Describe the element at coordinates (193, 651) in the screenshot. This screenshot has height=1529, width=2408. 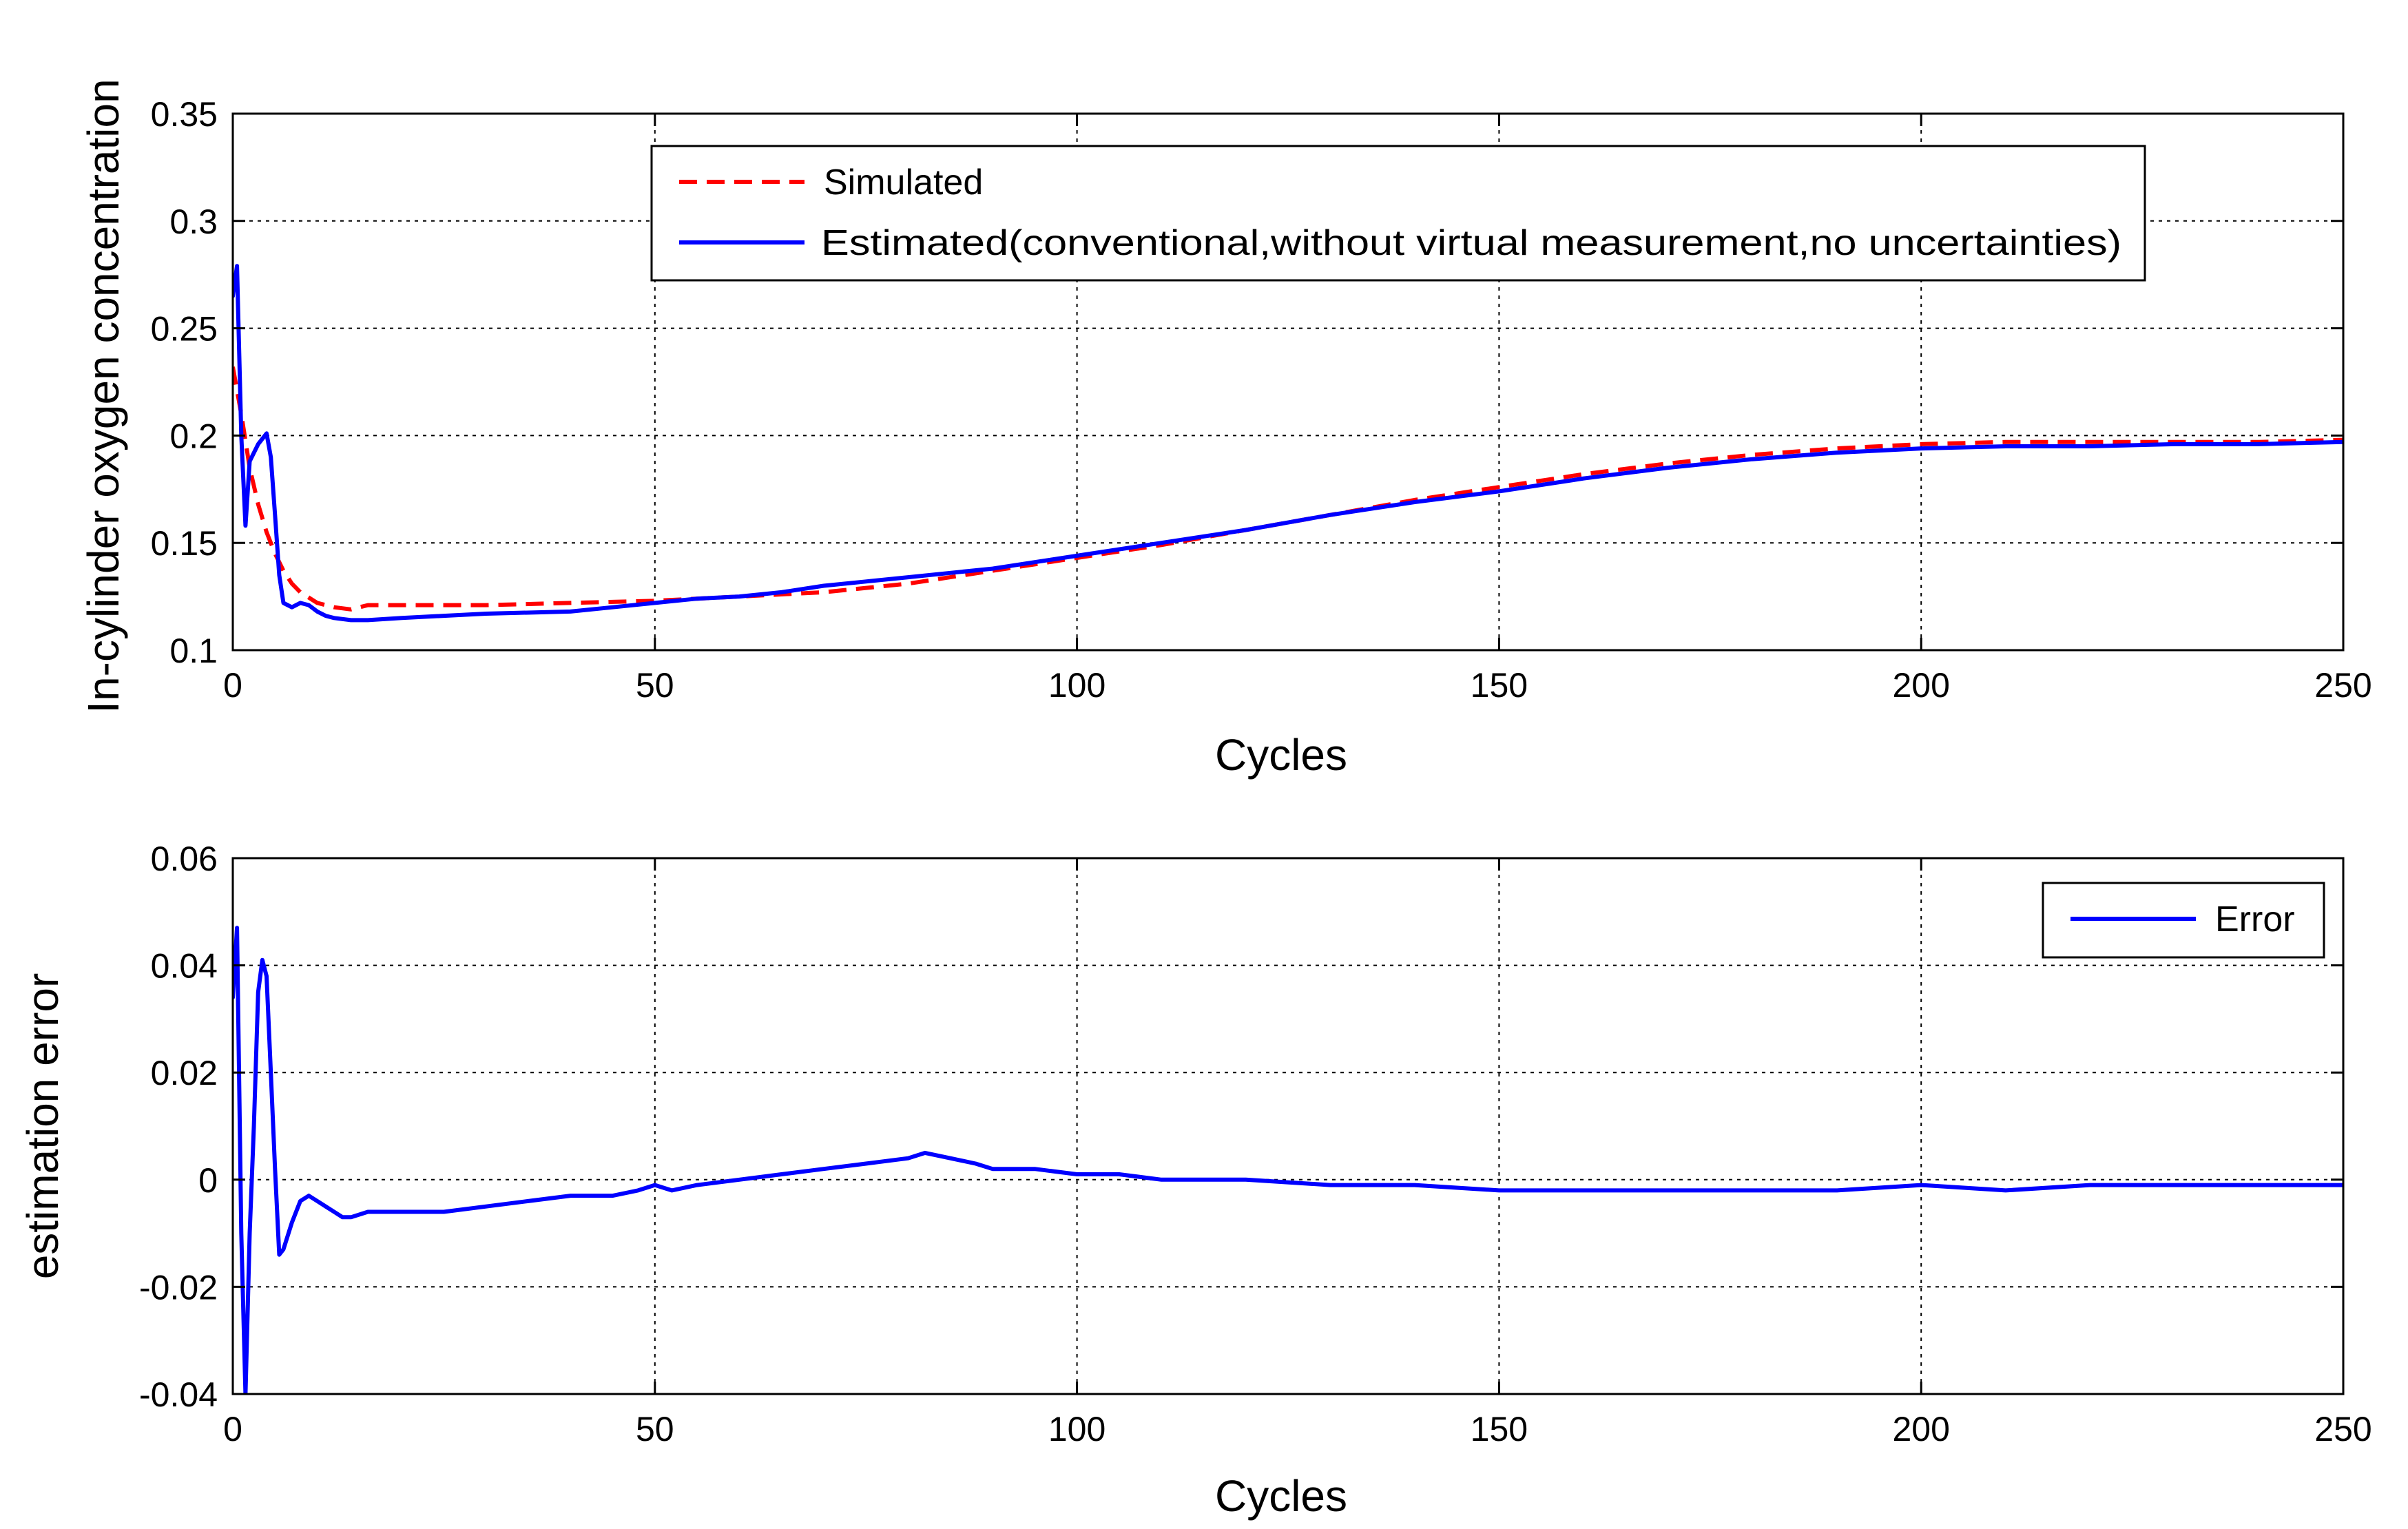
I see `y-tick-label: 0.1` at that location.